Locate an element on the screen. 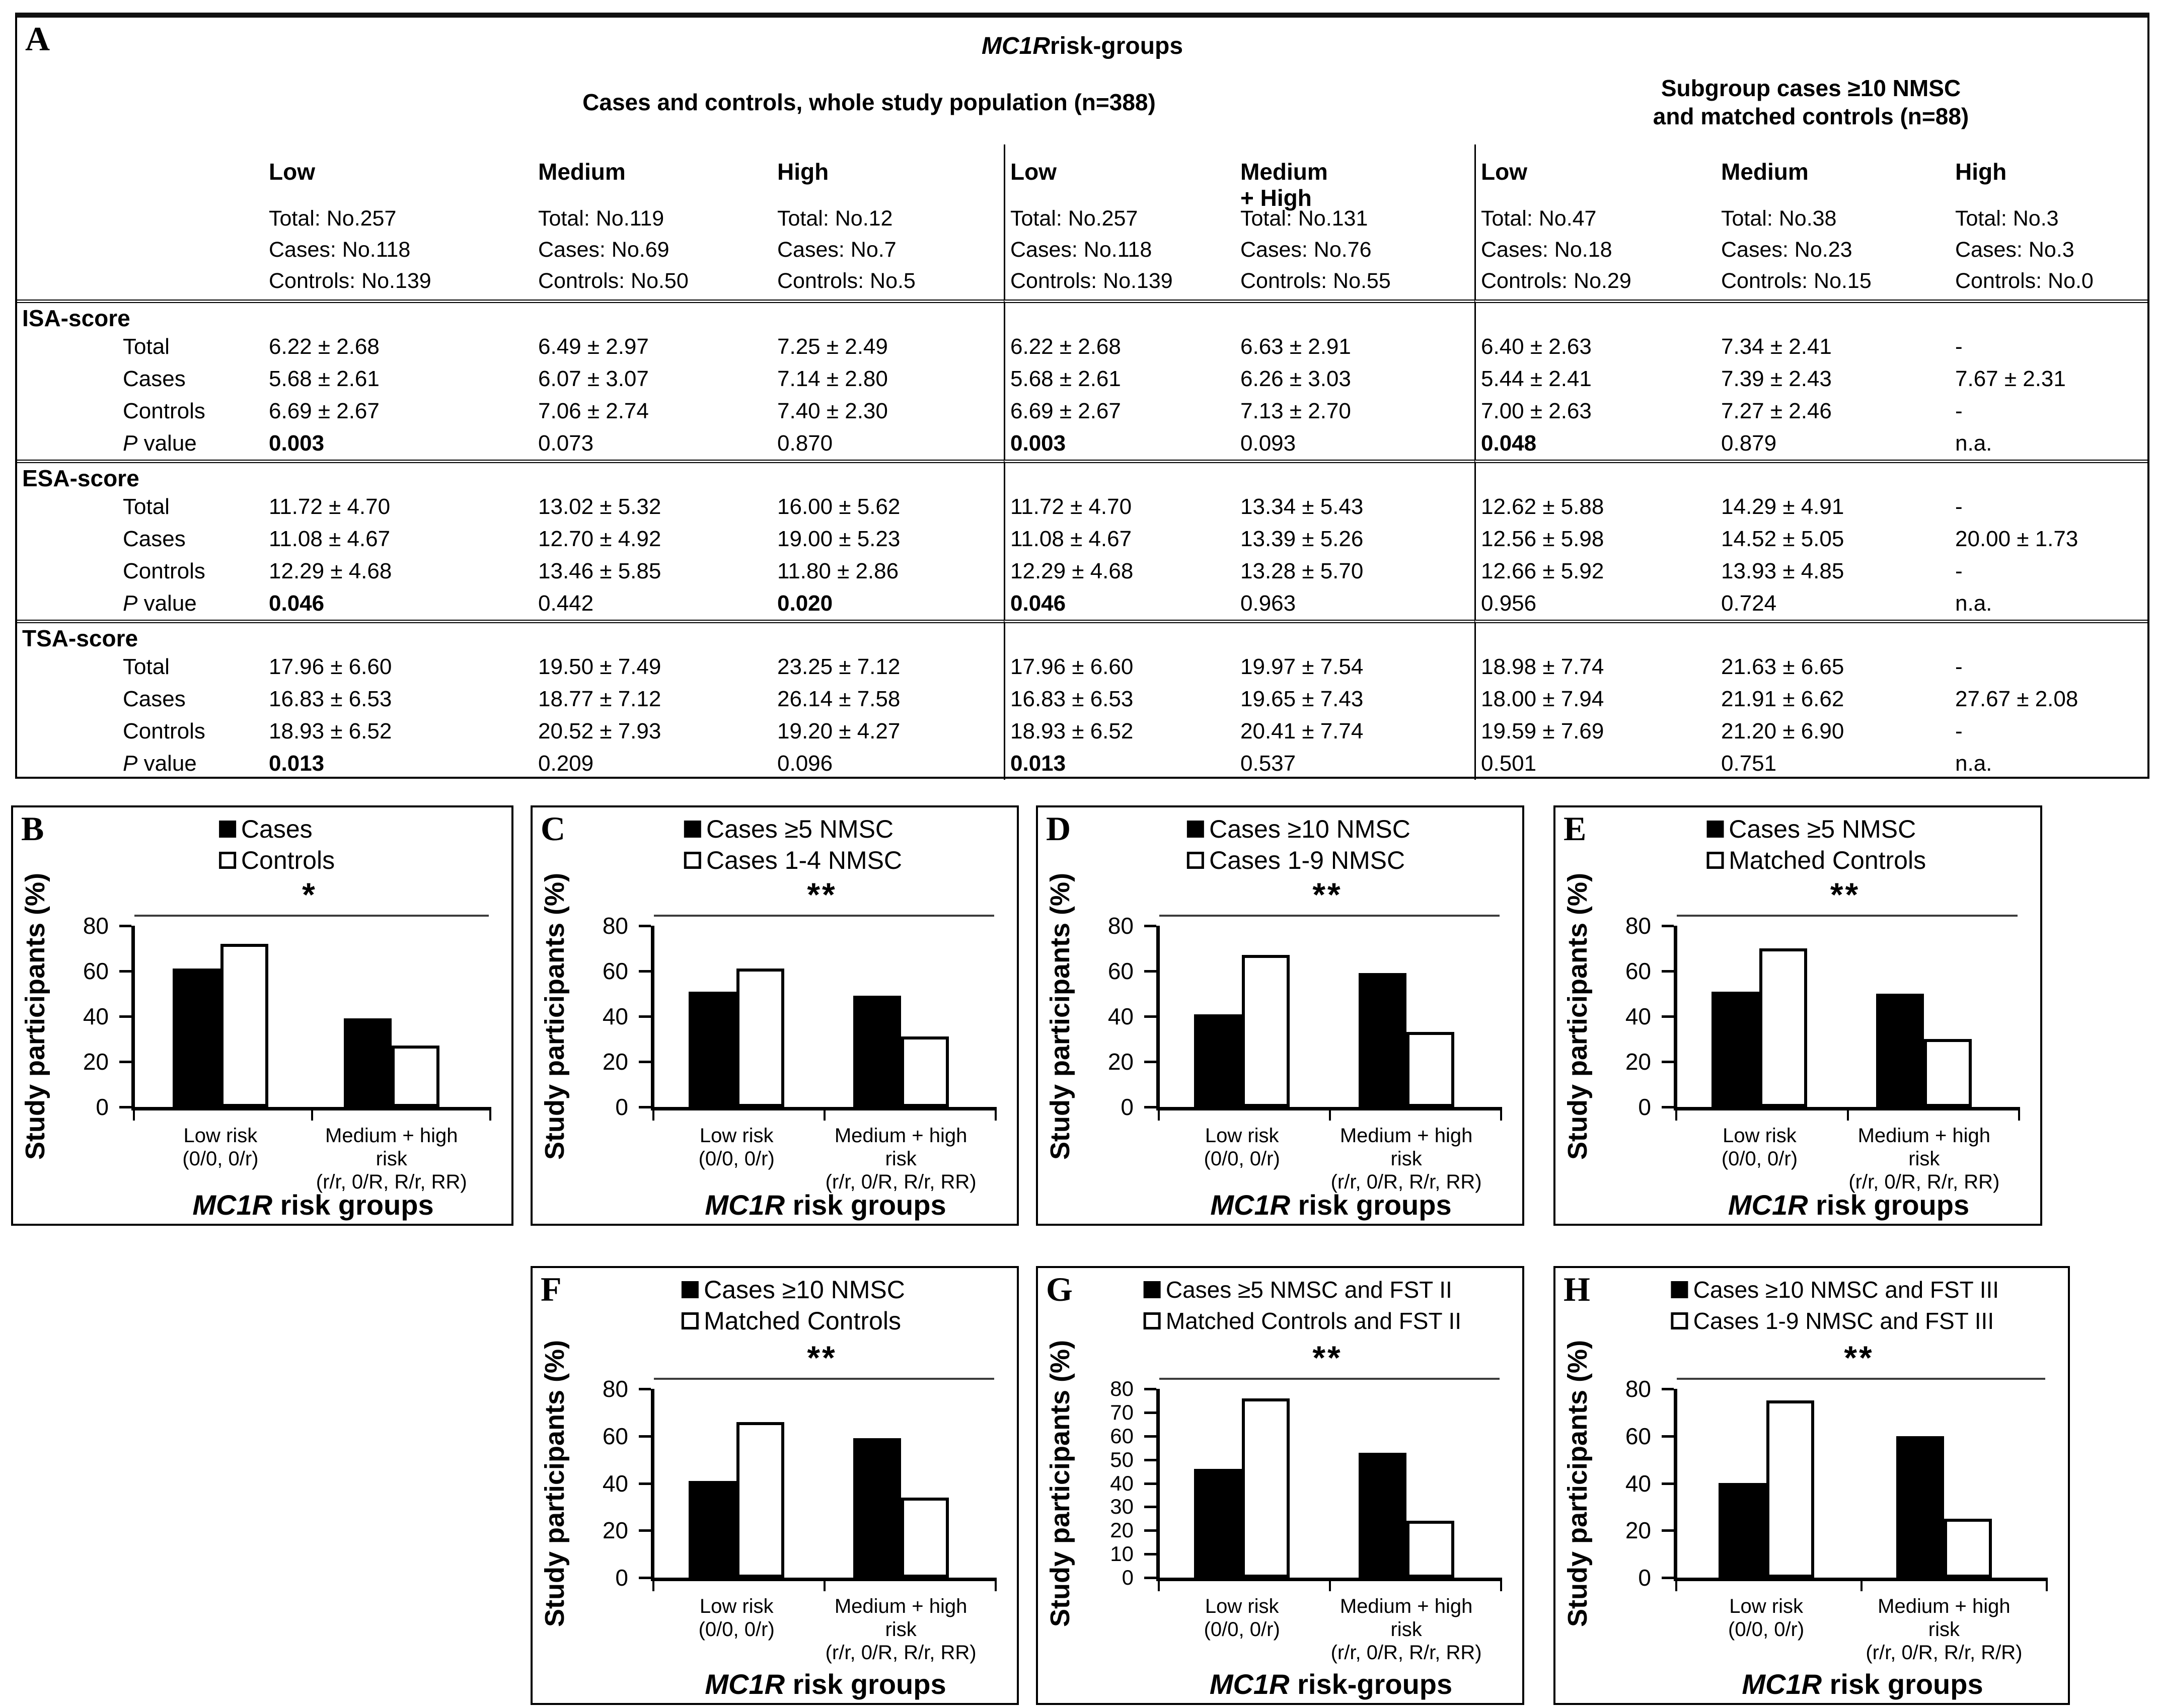 The image size is (2158, 1708). col-counts-line: Total: No.257 is located at coordinates (1074, 218).